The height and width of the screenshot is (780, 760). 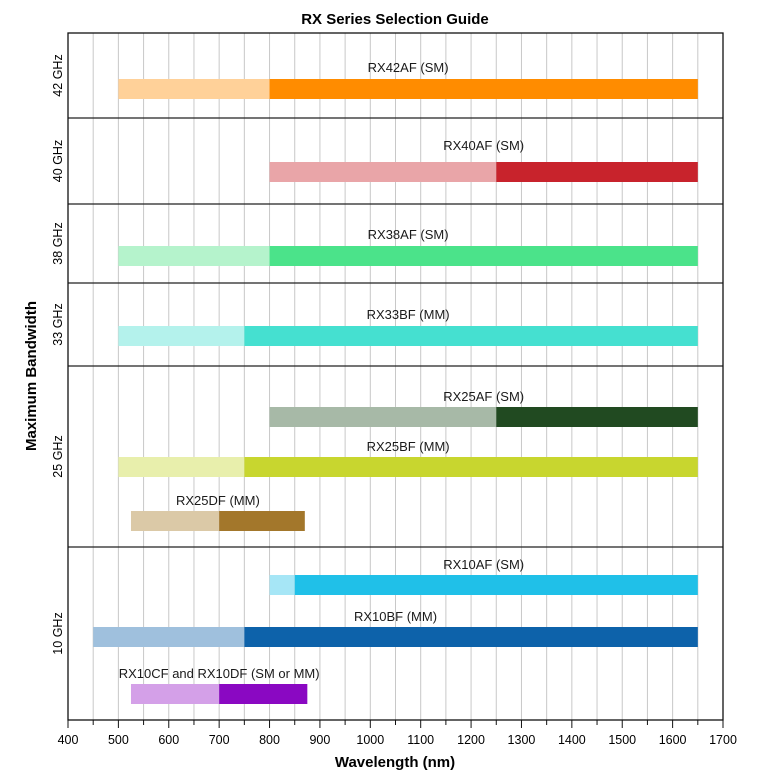 I want to click on x-tick-label: 400, so click(x=68, y=740).